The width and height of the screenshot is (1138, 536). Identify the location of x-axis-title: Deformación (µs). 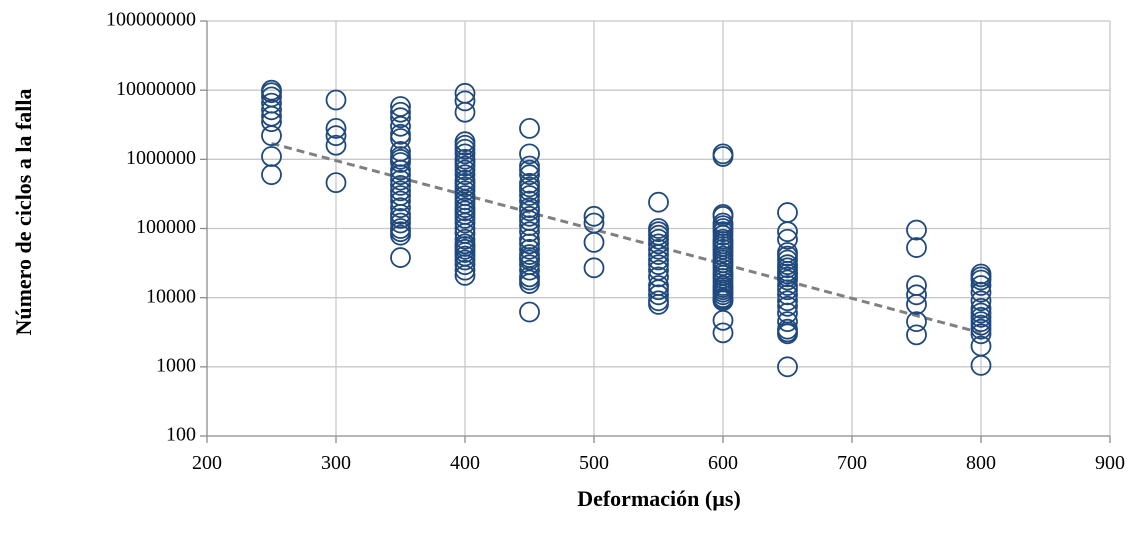
(659, 498).